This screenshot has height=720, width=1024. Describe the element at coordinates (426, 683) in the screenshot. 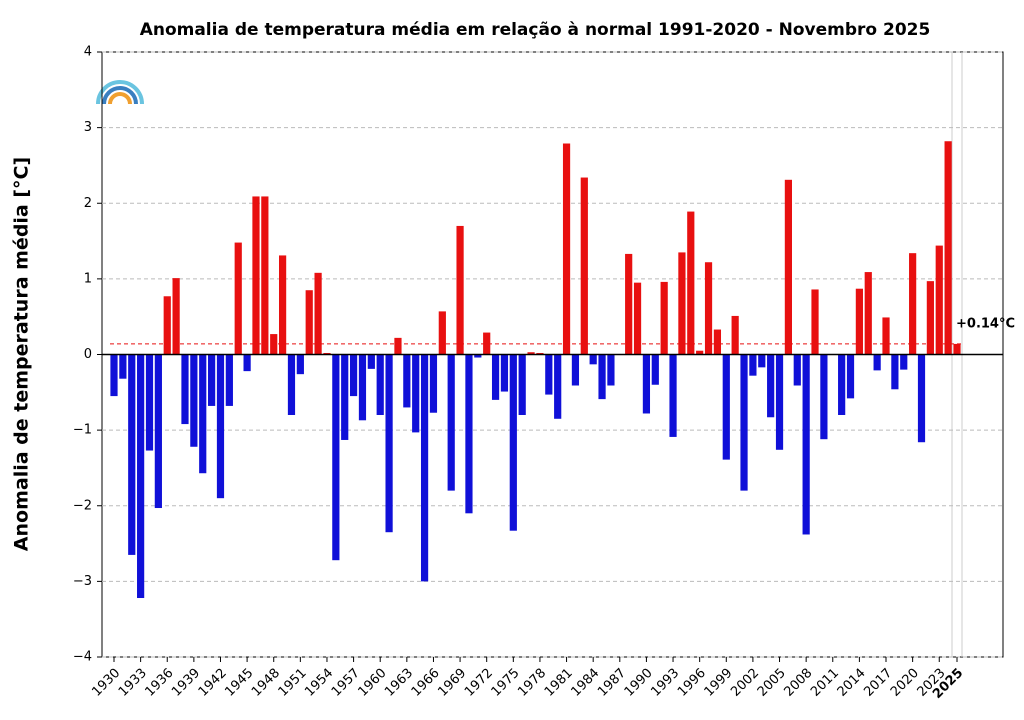

I see `x-tick-label: 1966` at that location.